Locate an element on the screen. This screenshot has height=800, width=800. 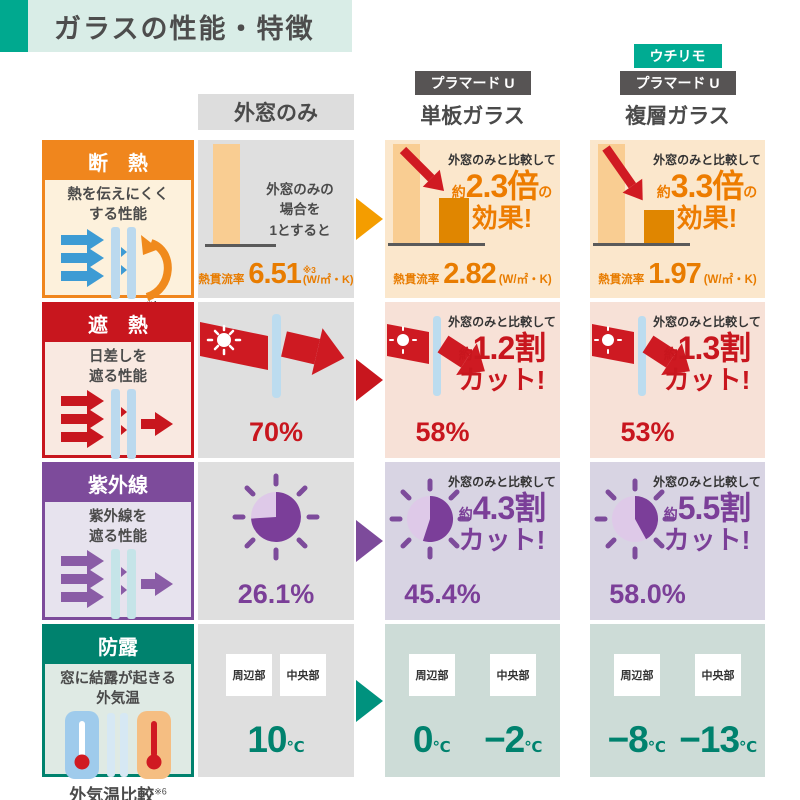
shading-single-claim: 外窓のみと比較して 約1.2割 カット! is located at coordinates (502, 355).